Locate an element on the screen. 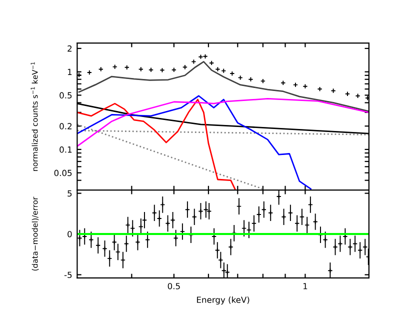 This screenshot has height=321, width=415. y-tick-label: 5 is located at coordinates (70, 193).